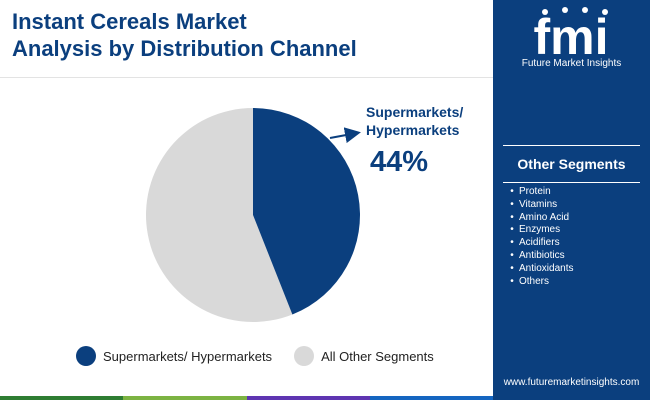 The width and height of the screenshot is (650, 400). What do you see at coordinates (539, 282) in the screenshot?
I see `segment-item: Others` at bounding box center [539, 282].